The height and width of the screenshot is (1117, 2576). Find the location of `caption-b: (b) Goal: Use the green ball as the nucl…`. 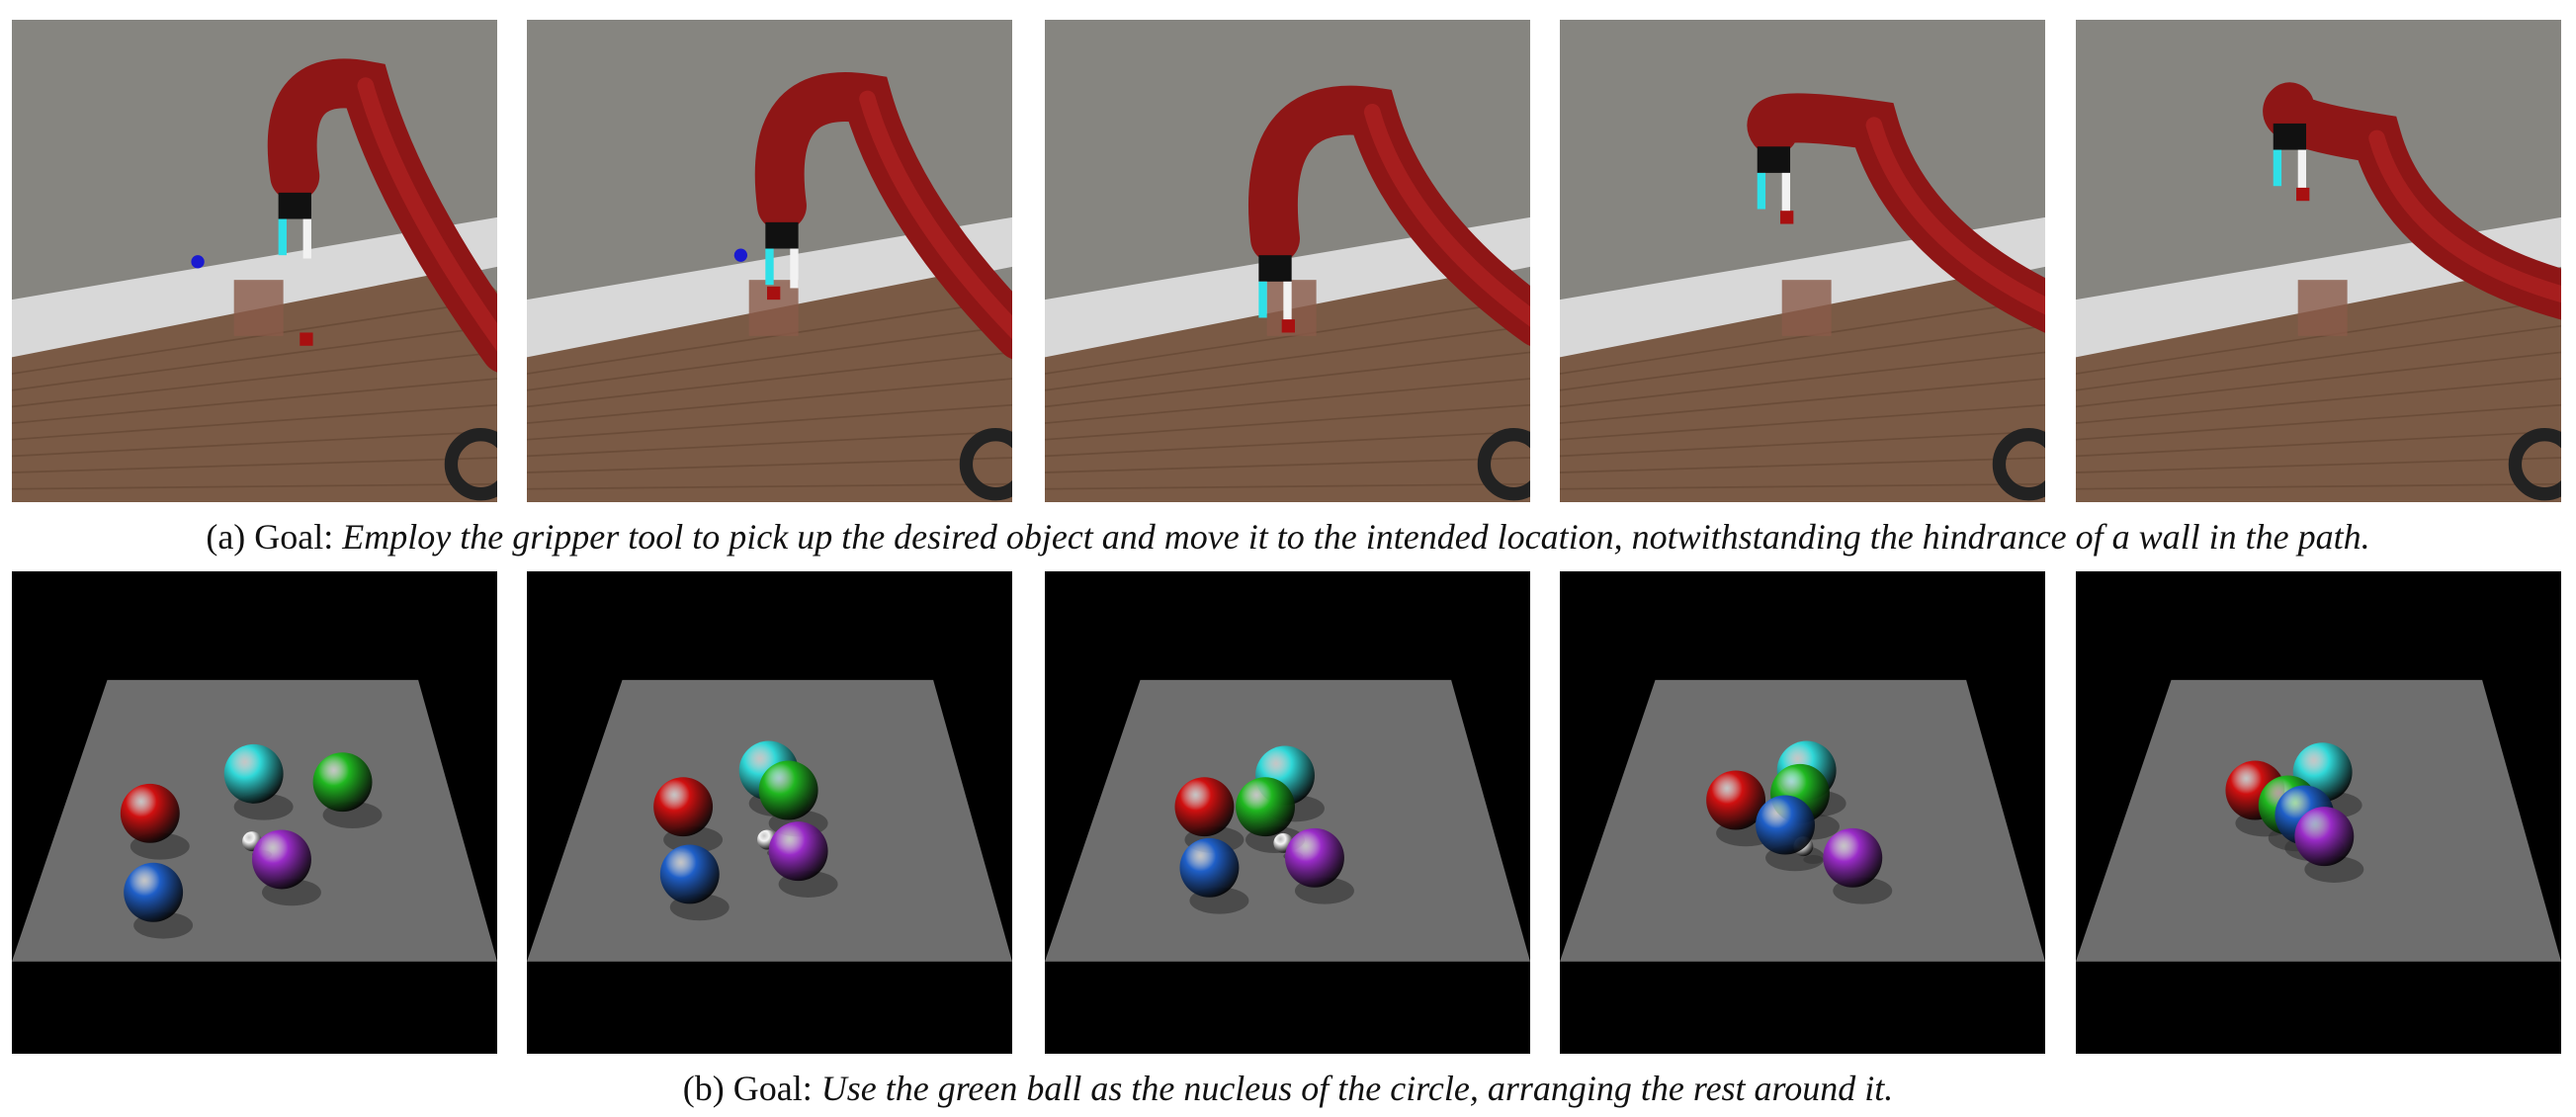

caption-b: (b) Goal: Use the green ball as the nucl… is located at coordinates (1288, 1088).